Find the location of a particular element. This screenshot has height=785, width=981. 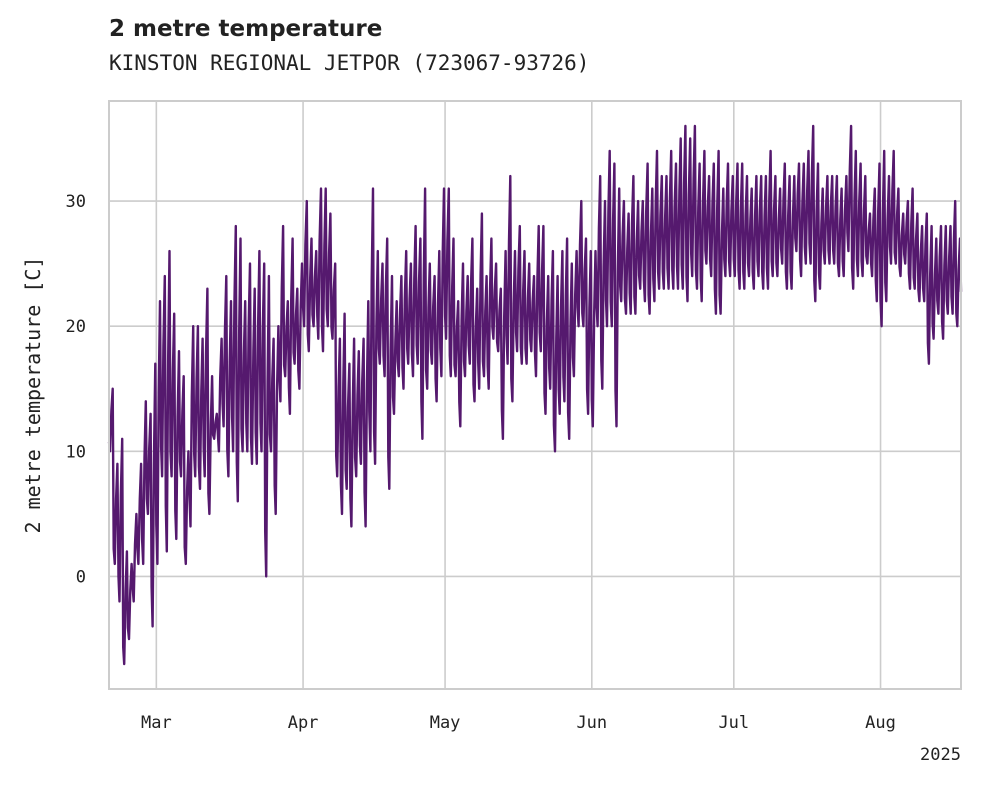

x-tick: Jun is located at coordinates (591, 723).